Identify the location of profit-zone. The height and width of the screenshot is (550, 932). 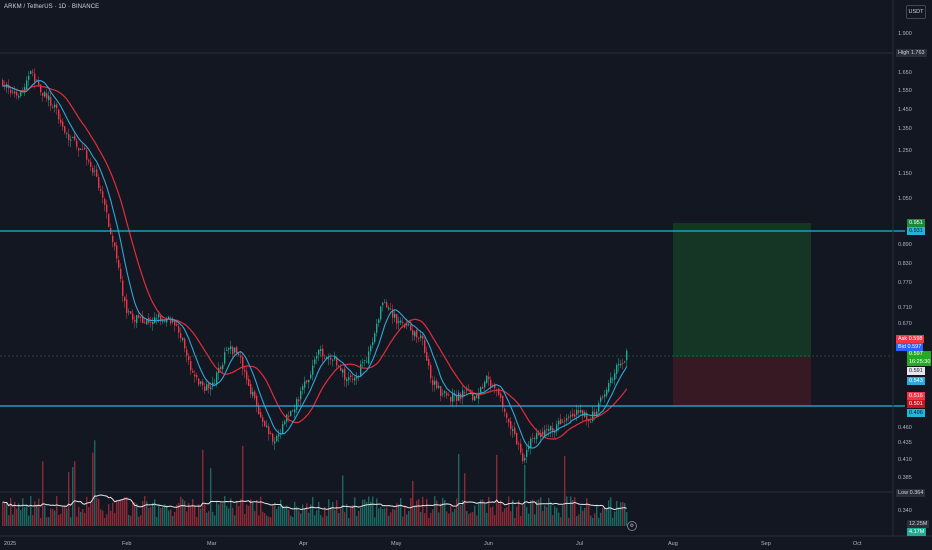
(742, 290).